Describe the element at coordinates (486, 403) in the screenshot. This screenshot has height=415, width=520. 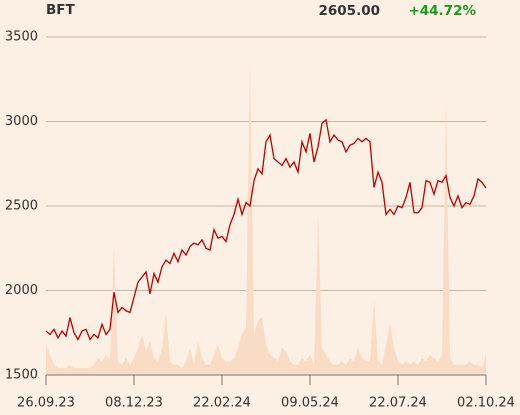
I see `x-tick-label: 02.10.24` at that location.